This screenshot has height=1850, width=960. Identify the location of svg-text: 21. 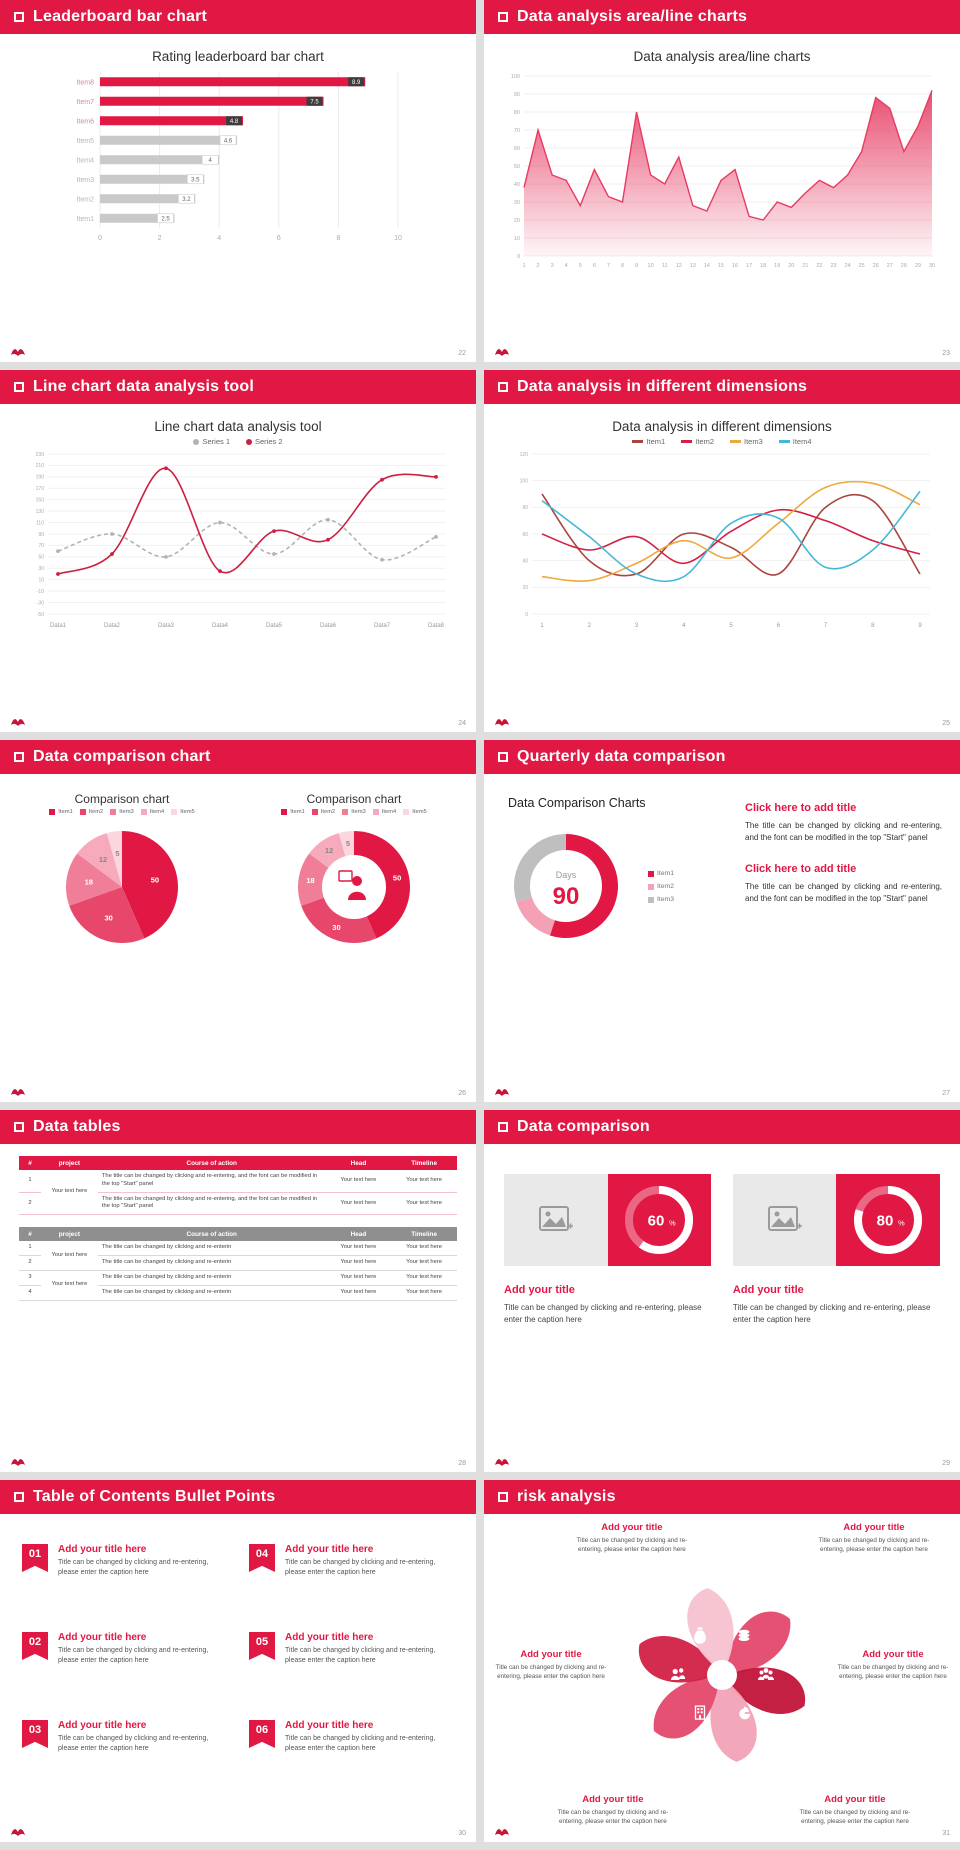
(805, 266).